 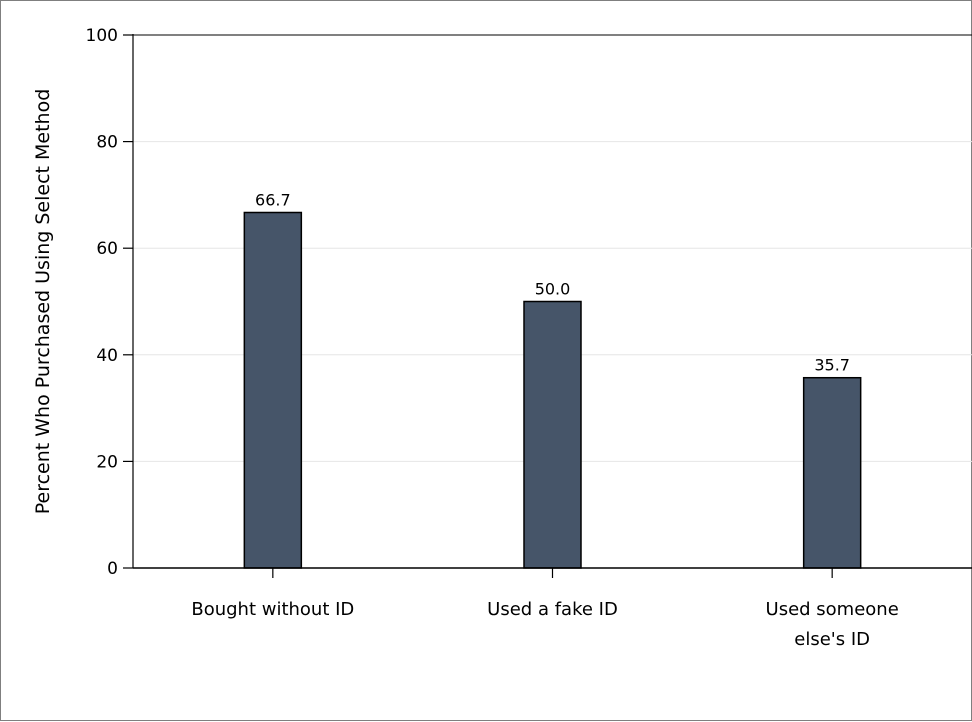 I want to click on x-tick-label-0-0: Bought without ID, so click(x=272, y=609).